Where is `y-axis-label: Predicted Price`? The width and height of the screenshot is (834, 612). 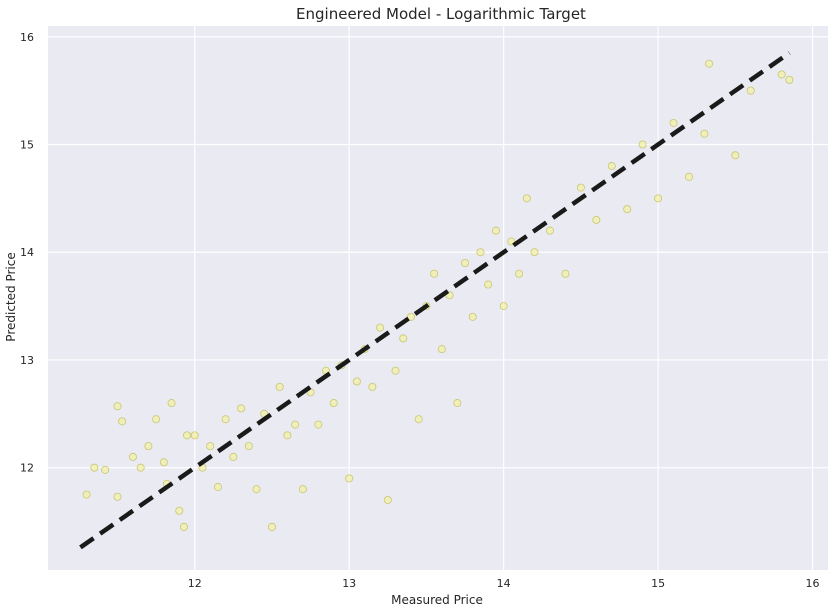
y-axis-label: Predicted Price is located at coordinates (11, 296).